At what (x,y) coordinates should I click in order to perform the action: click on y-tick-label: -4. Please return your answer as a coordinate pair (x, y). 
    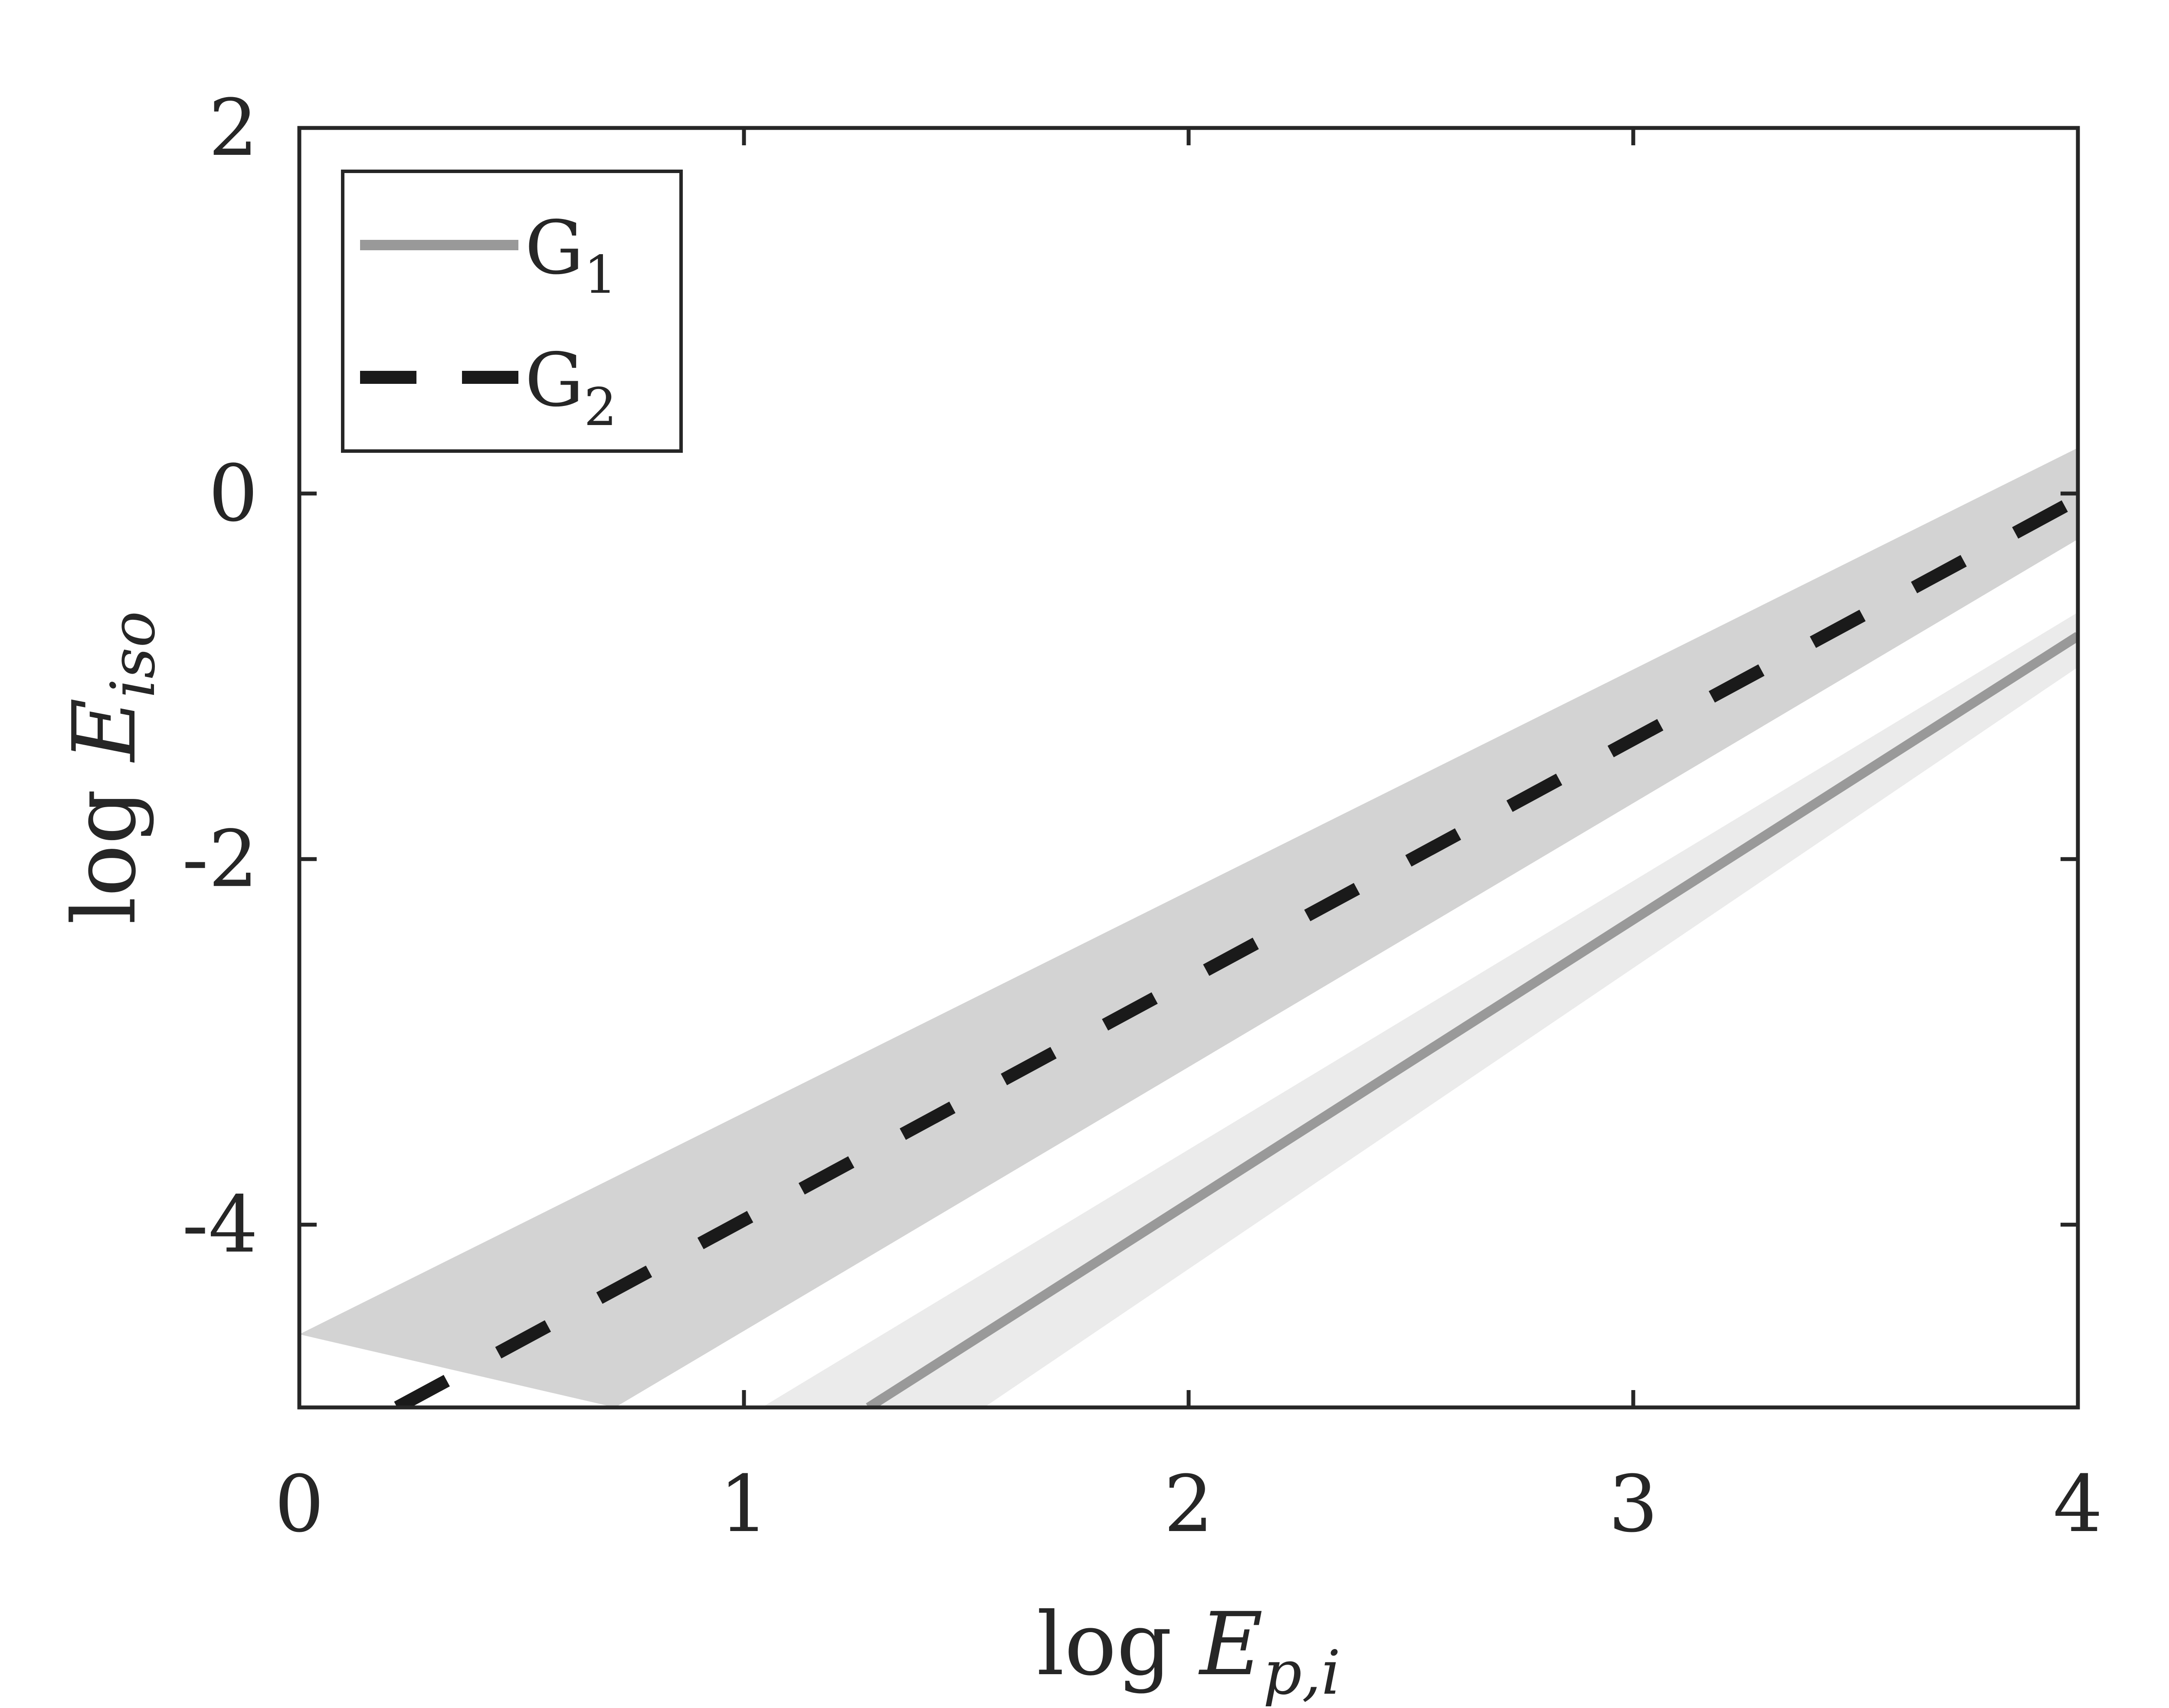
    Looking at the image, I should click on (220, 1225).